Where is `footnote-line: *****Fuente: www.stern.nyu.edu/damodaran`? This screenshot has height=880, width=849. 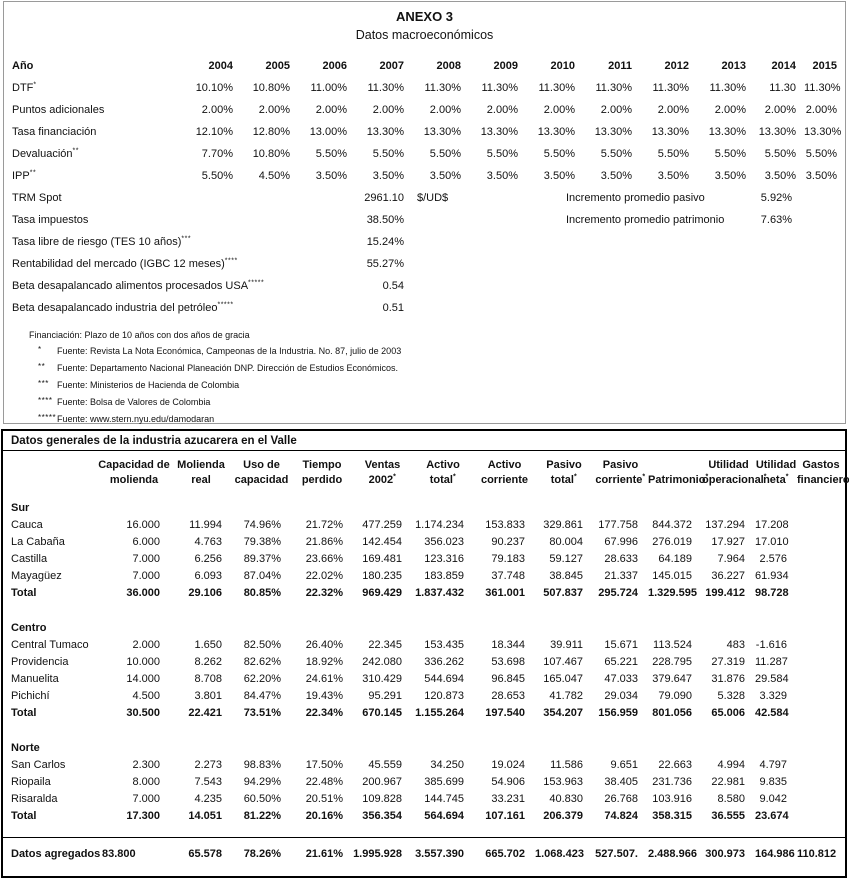
footnote-line: *****Fuente: www.stern.nyu.edu/damodaran is located at coordinates (437, 419).